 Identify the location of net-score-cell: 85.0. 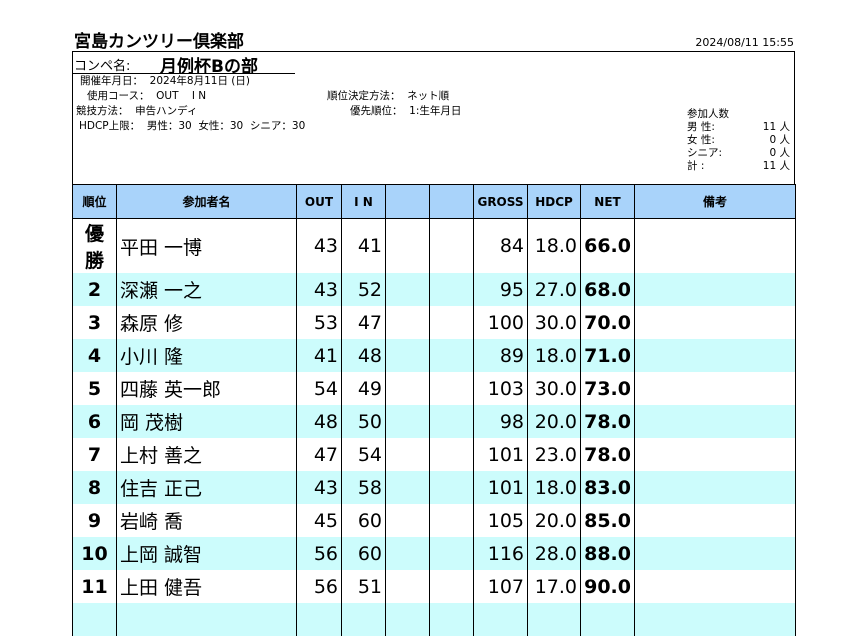
(607, 520).